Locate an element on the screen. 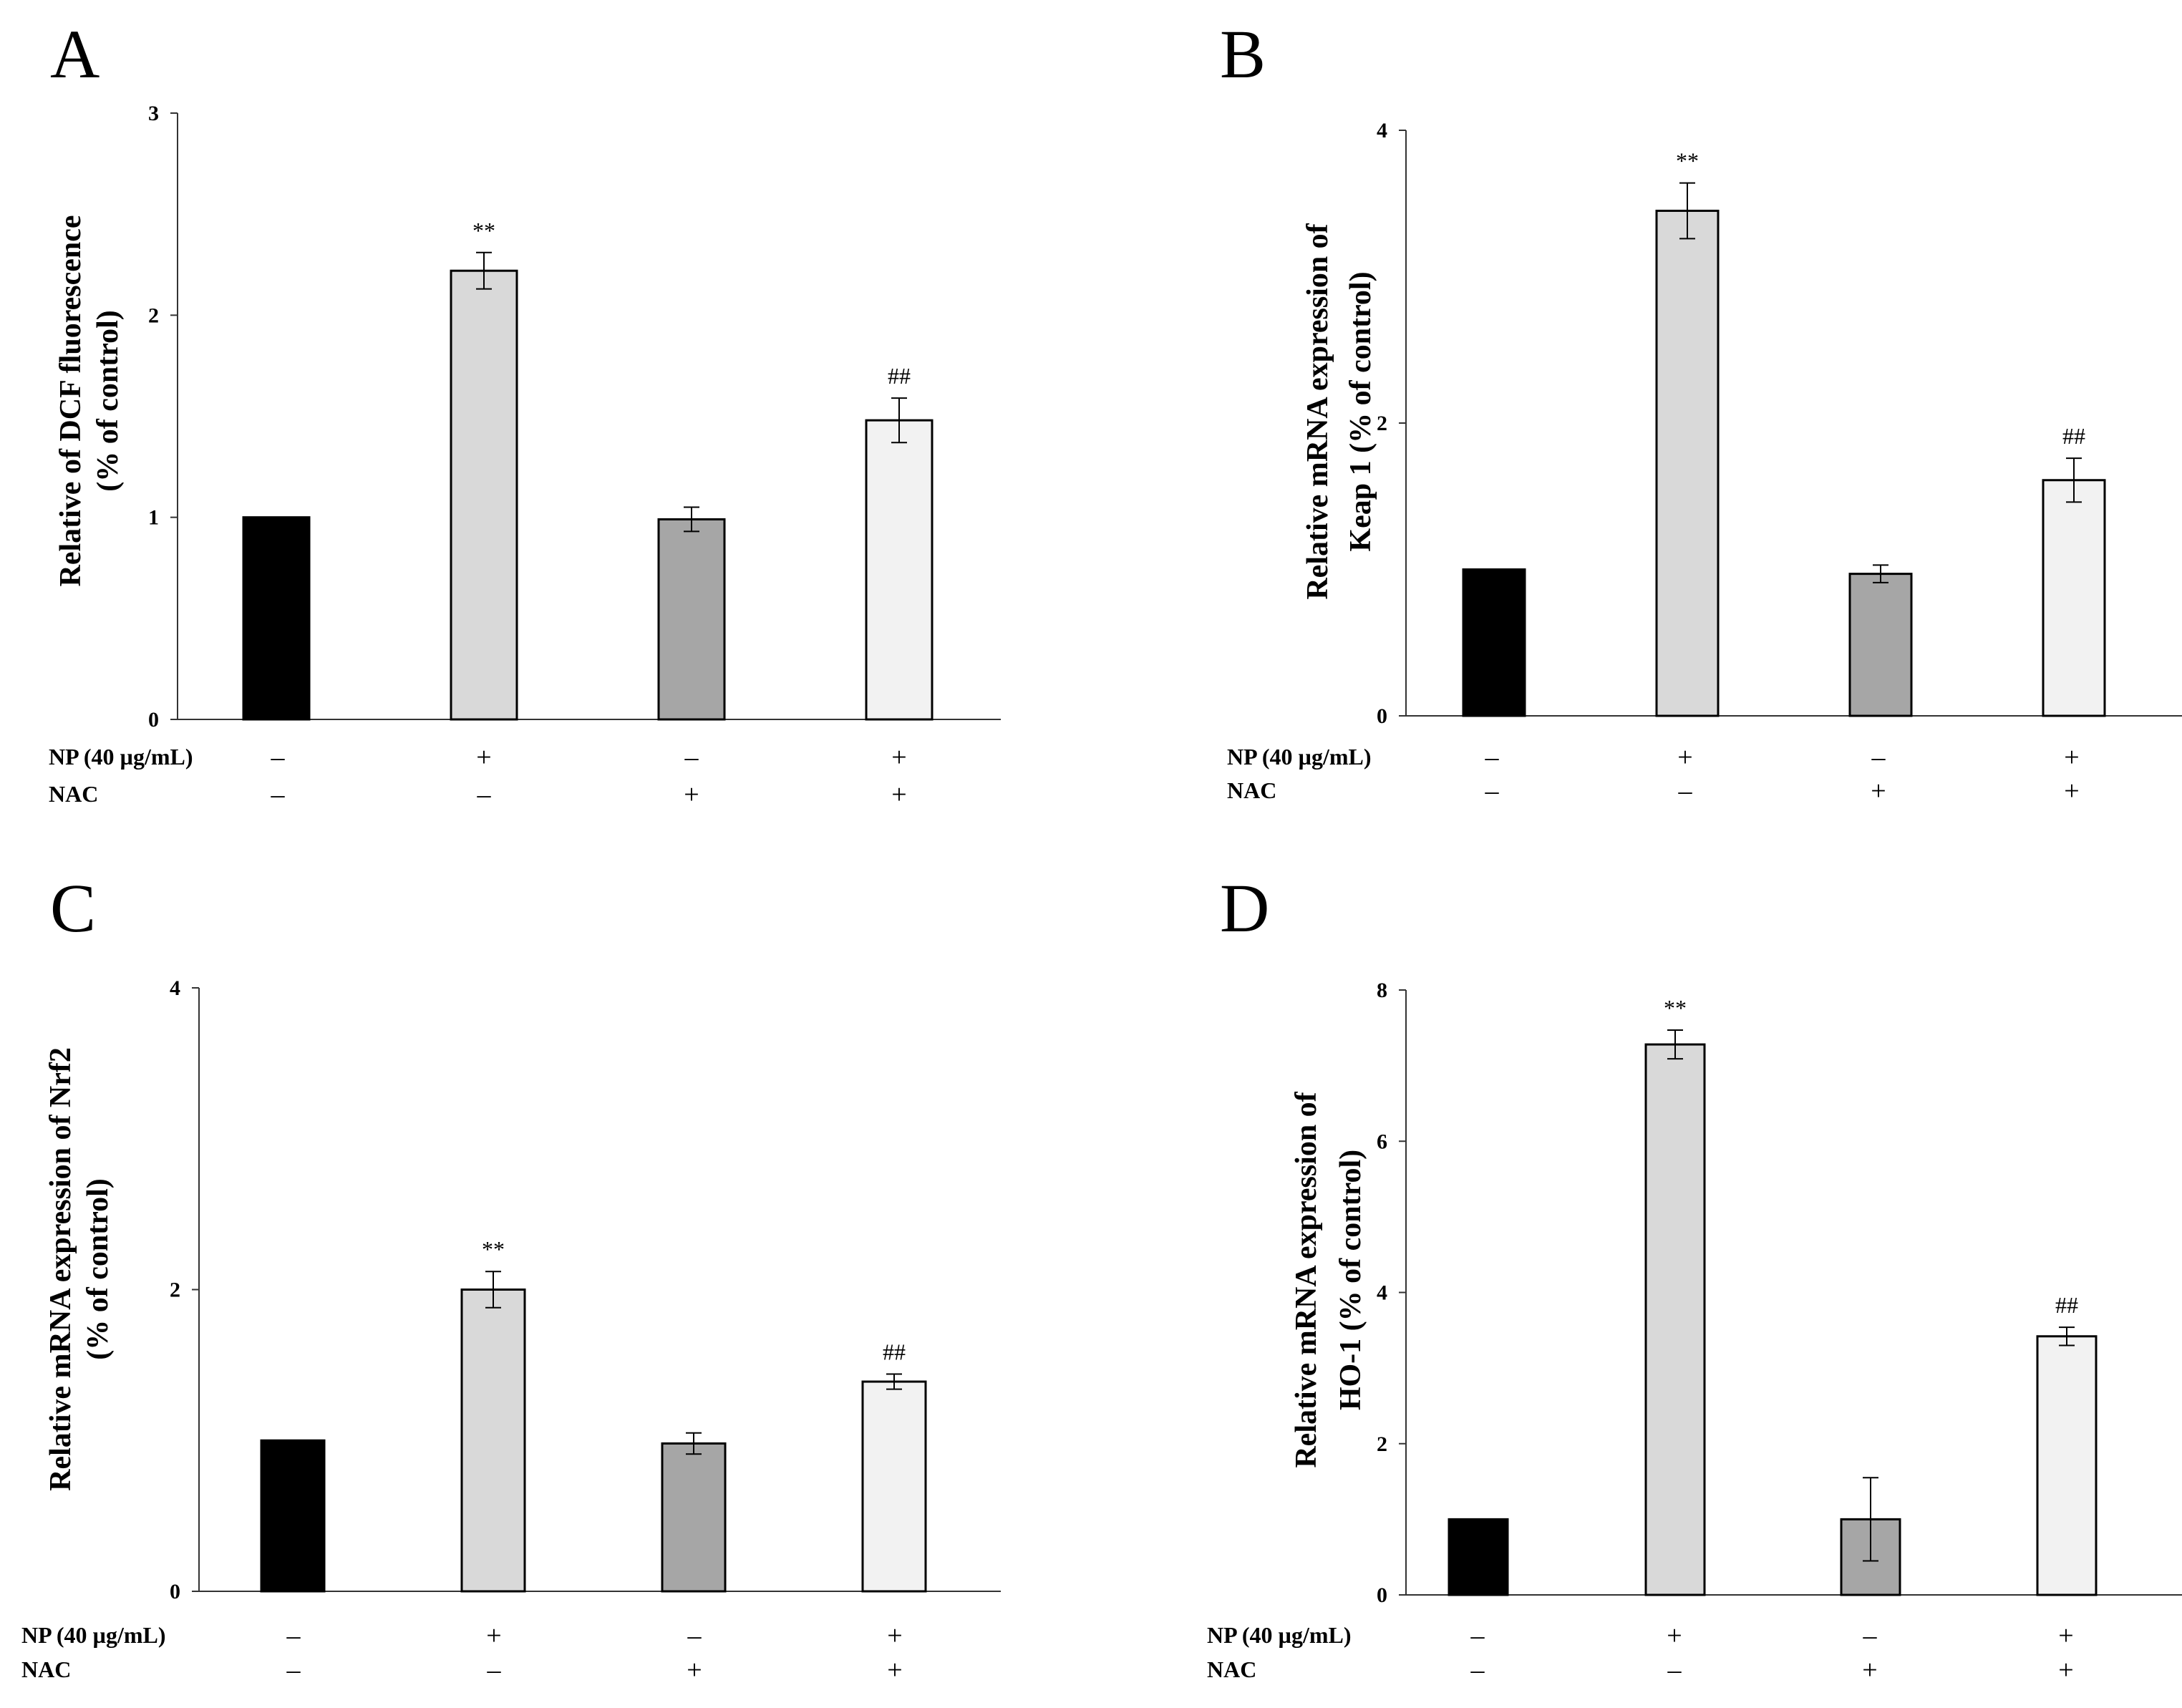  y-axis-label-line: Keap 1 (% of control) is located at coordinates (1360, 411).